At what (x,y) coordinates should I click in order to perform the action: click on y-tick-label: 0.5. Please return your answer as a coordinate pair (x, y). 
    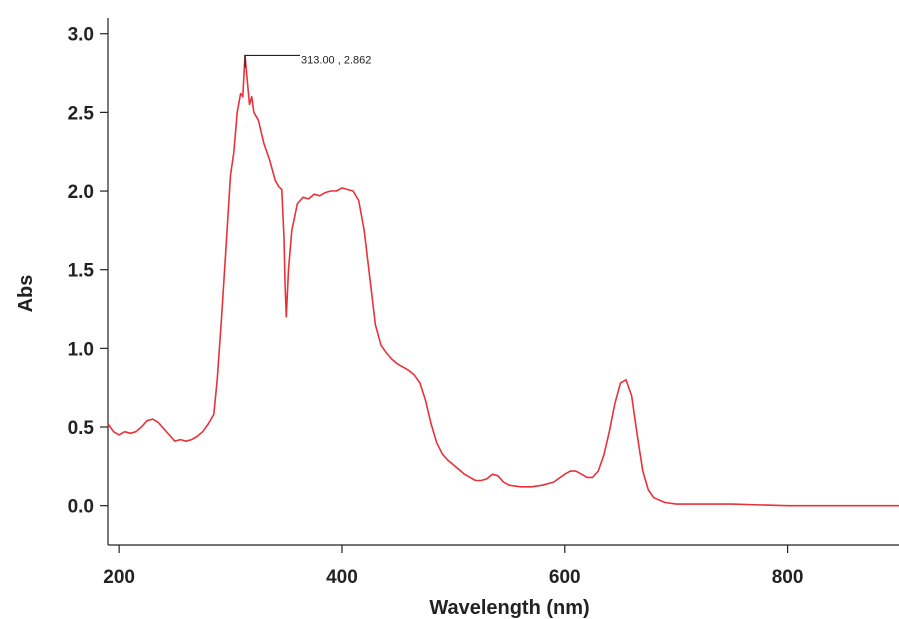
    Looking at the image, I should click on (81, 428).